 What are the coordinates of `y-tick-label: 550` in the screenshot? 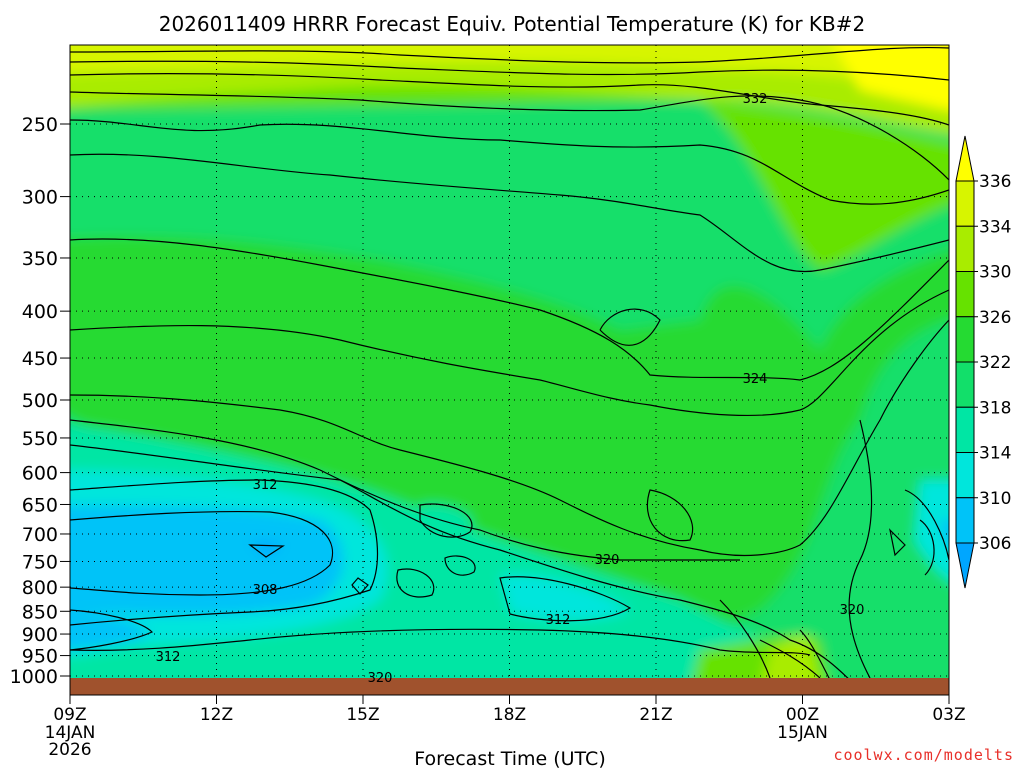 It's located at (40, 439).